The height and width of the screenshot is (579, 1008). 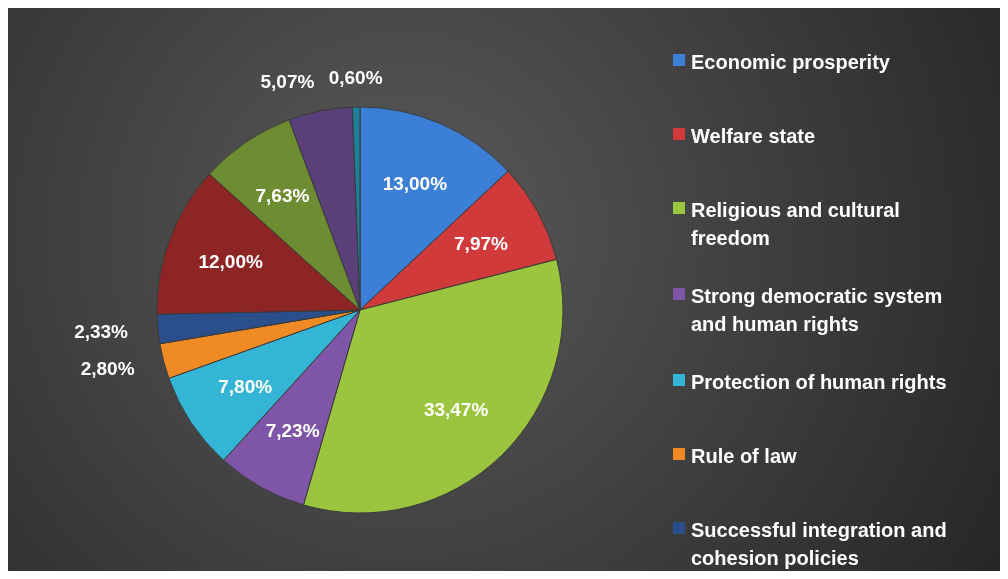 What do you see at coordinates (230, 262) in the screenshot?
I see `data-label: 12,00%` at bounding box center [230, 262].